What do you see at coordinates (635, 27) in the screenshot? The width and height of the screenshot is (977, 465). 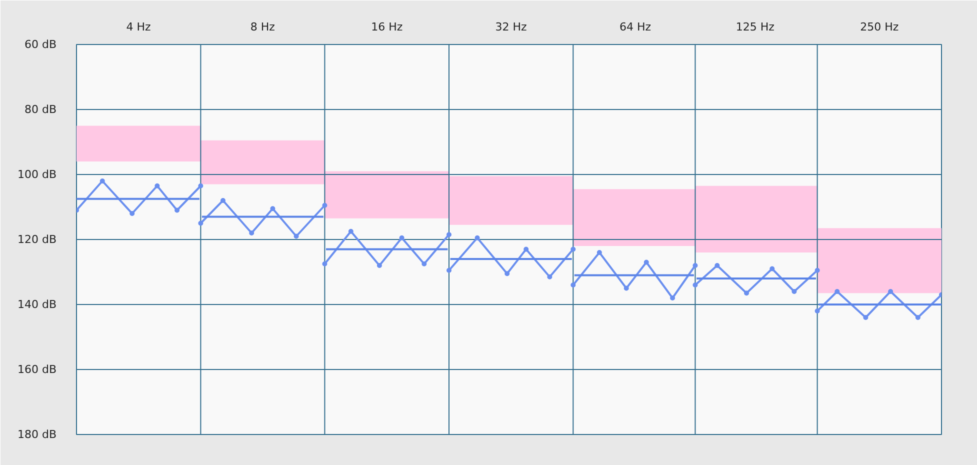 I see `x-tick-label: 64 Hz` at bounding box center [635, 27].